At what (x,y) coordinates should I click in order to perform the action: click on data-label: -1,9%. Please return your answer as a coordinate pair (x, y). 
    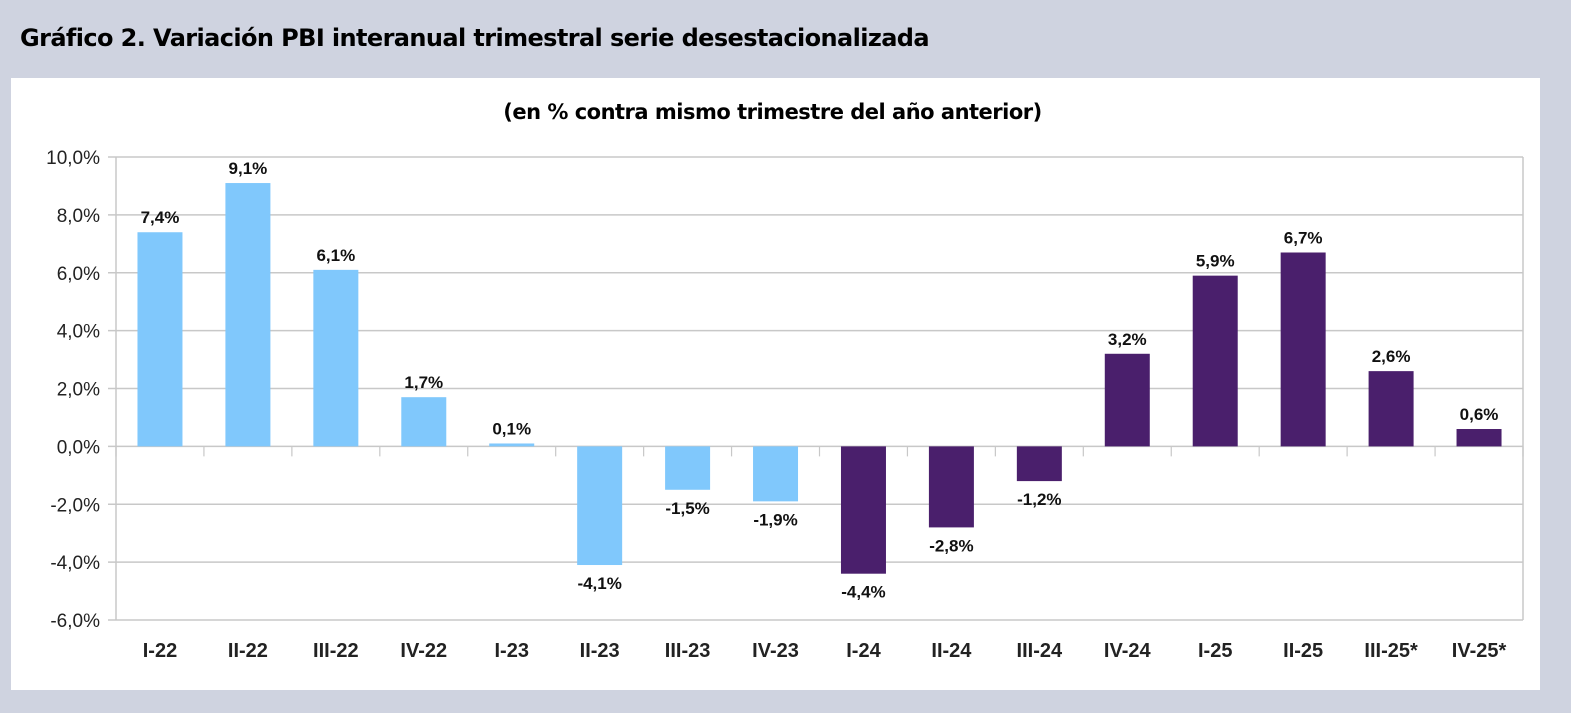
    Looking at the image, I should click on (775, 519).